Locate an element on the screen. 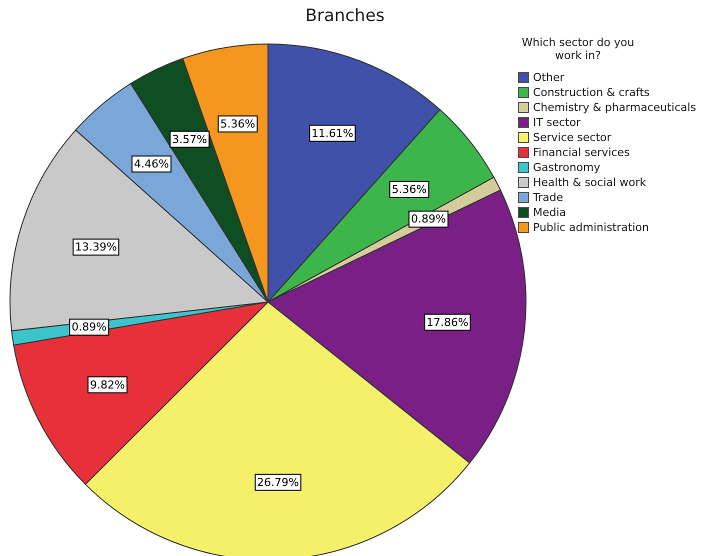 The image size is (705, 556). legend-label: Health & social work is located at coordinates (589, 182).